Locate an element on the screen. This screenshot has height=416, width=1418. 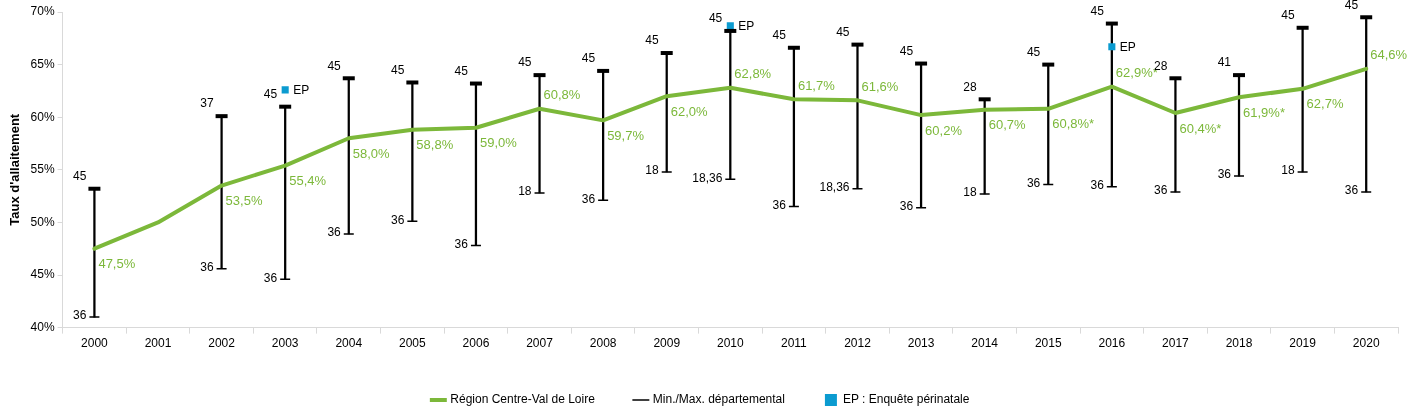
x-tick-label: 2010 is located at coordinates (730, 343).